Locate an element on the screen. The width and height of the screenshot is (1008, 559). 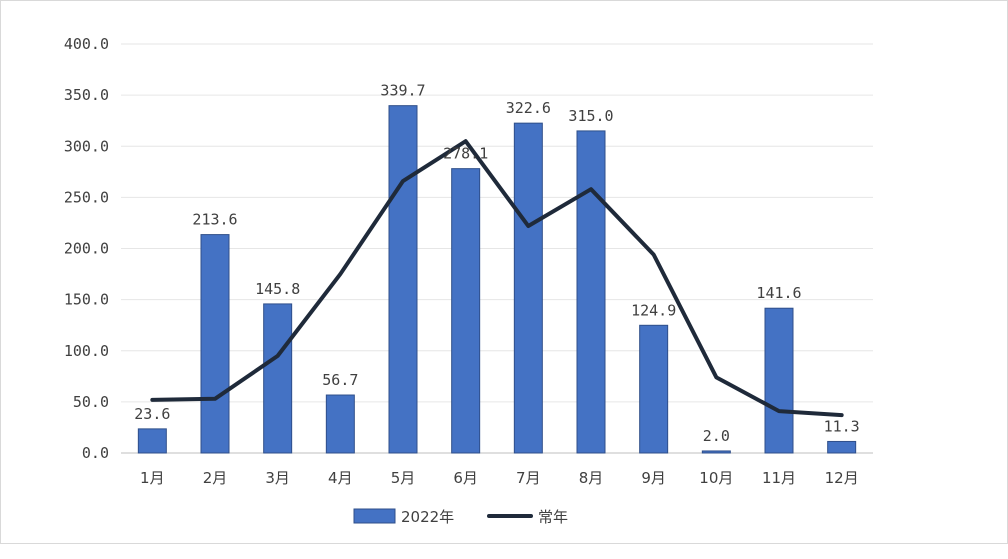
bar-data-label: 322.6 is located at coordinates (528, 108).